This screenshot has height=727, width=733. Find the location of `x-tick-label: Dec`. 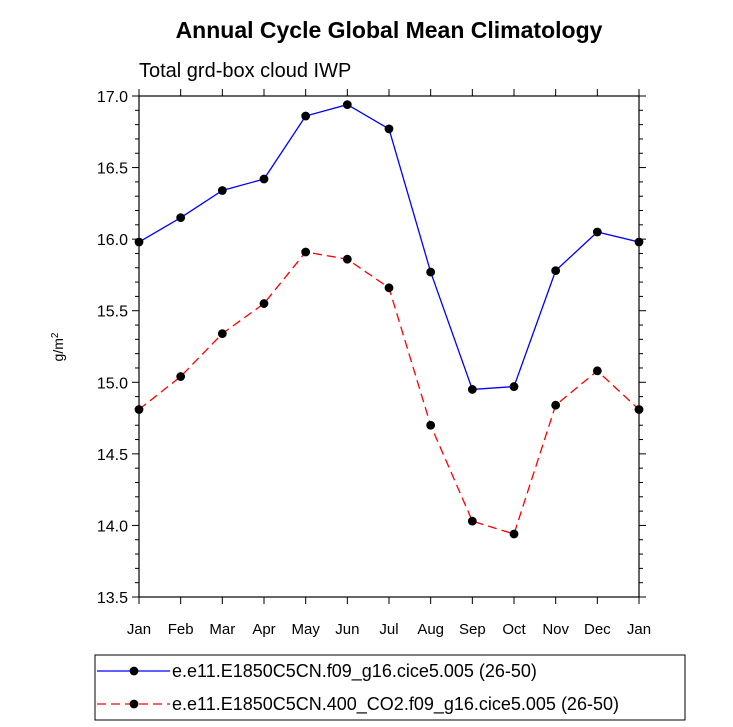

x-tick-label: Dec is located at coordinates (597, 629).